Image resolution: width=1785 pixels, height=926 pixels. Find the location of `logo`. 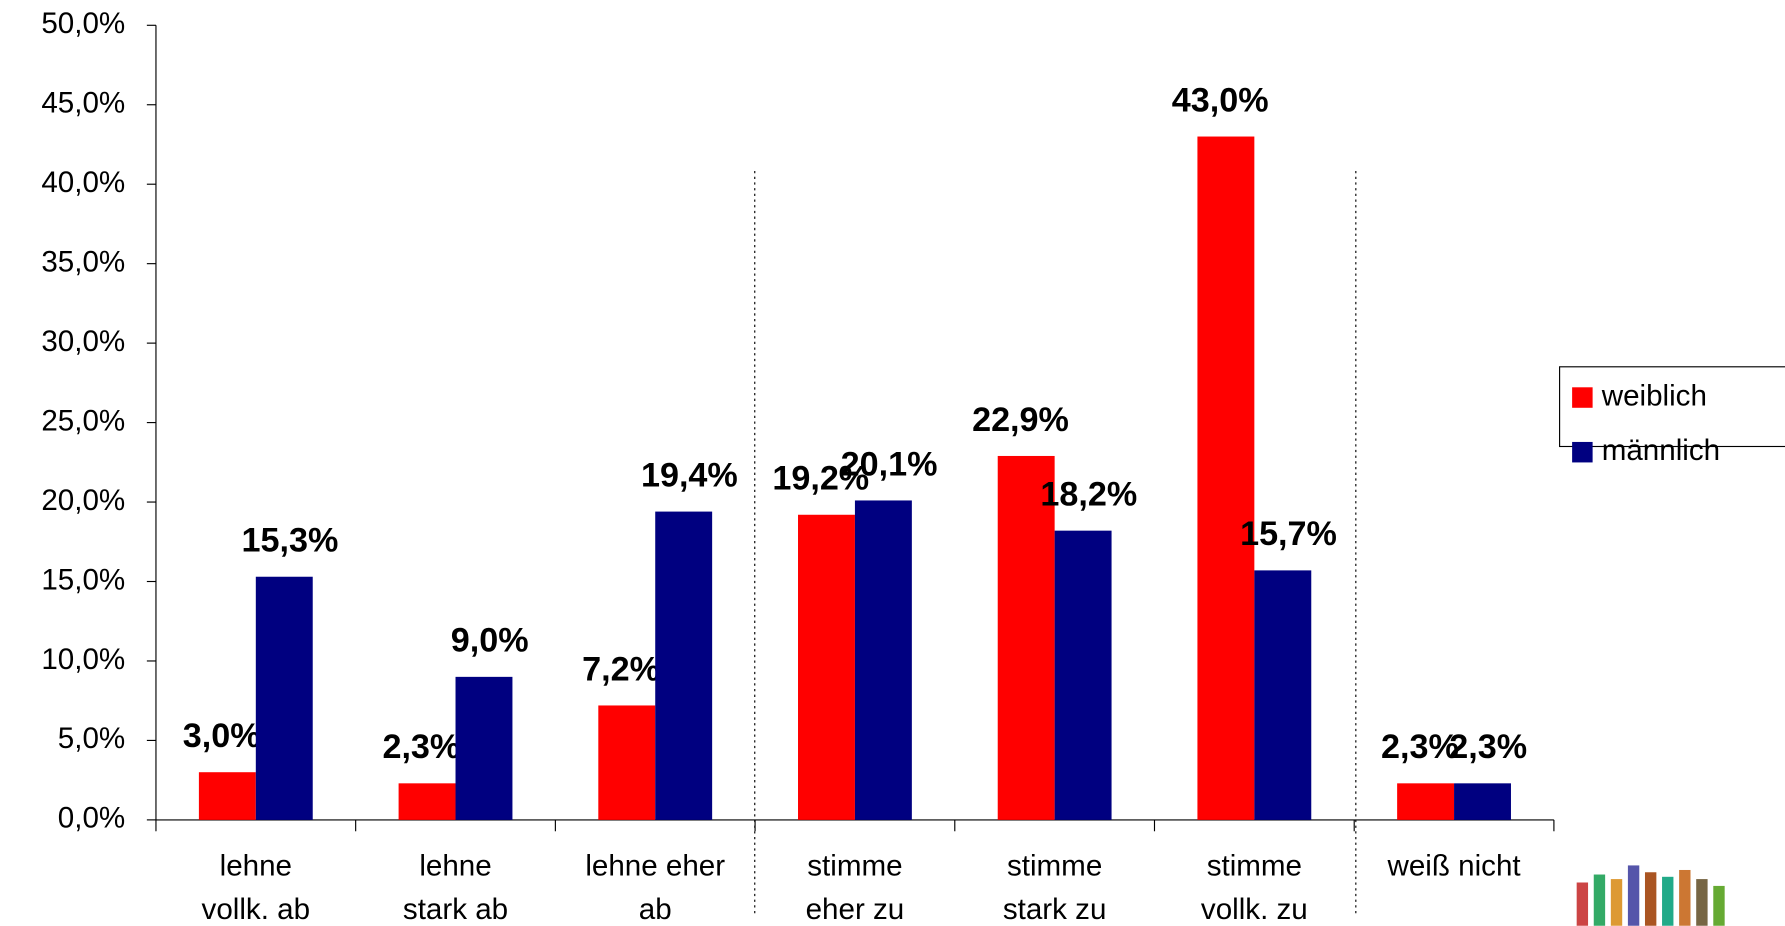

logo is located at coordinates (1650, 895).